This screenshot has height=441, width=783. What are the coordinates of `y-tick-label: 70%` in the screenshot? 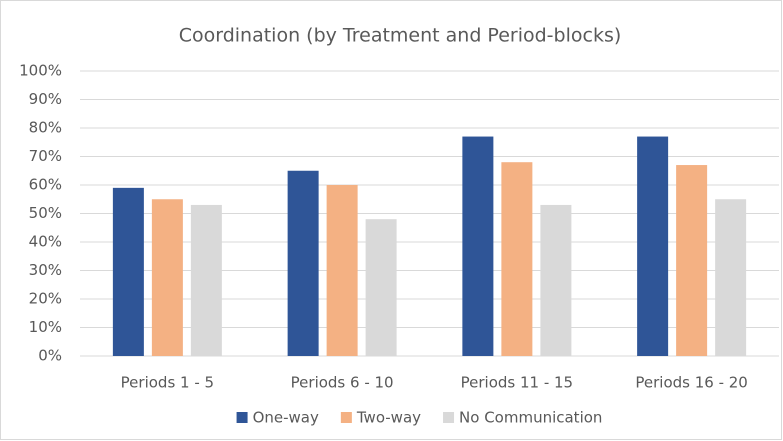 It's located at (45, 156).